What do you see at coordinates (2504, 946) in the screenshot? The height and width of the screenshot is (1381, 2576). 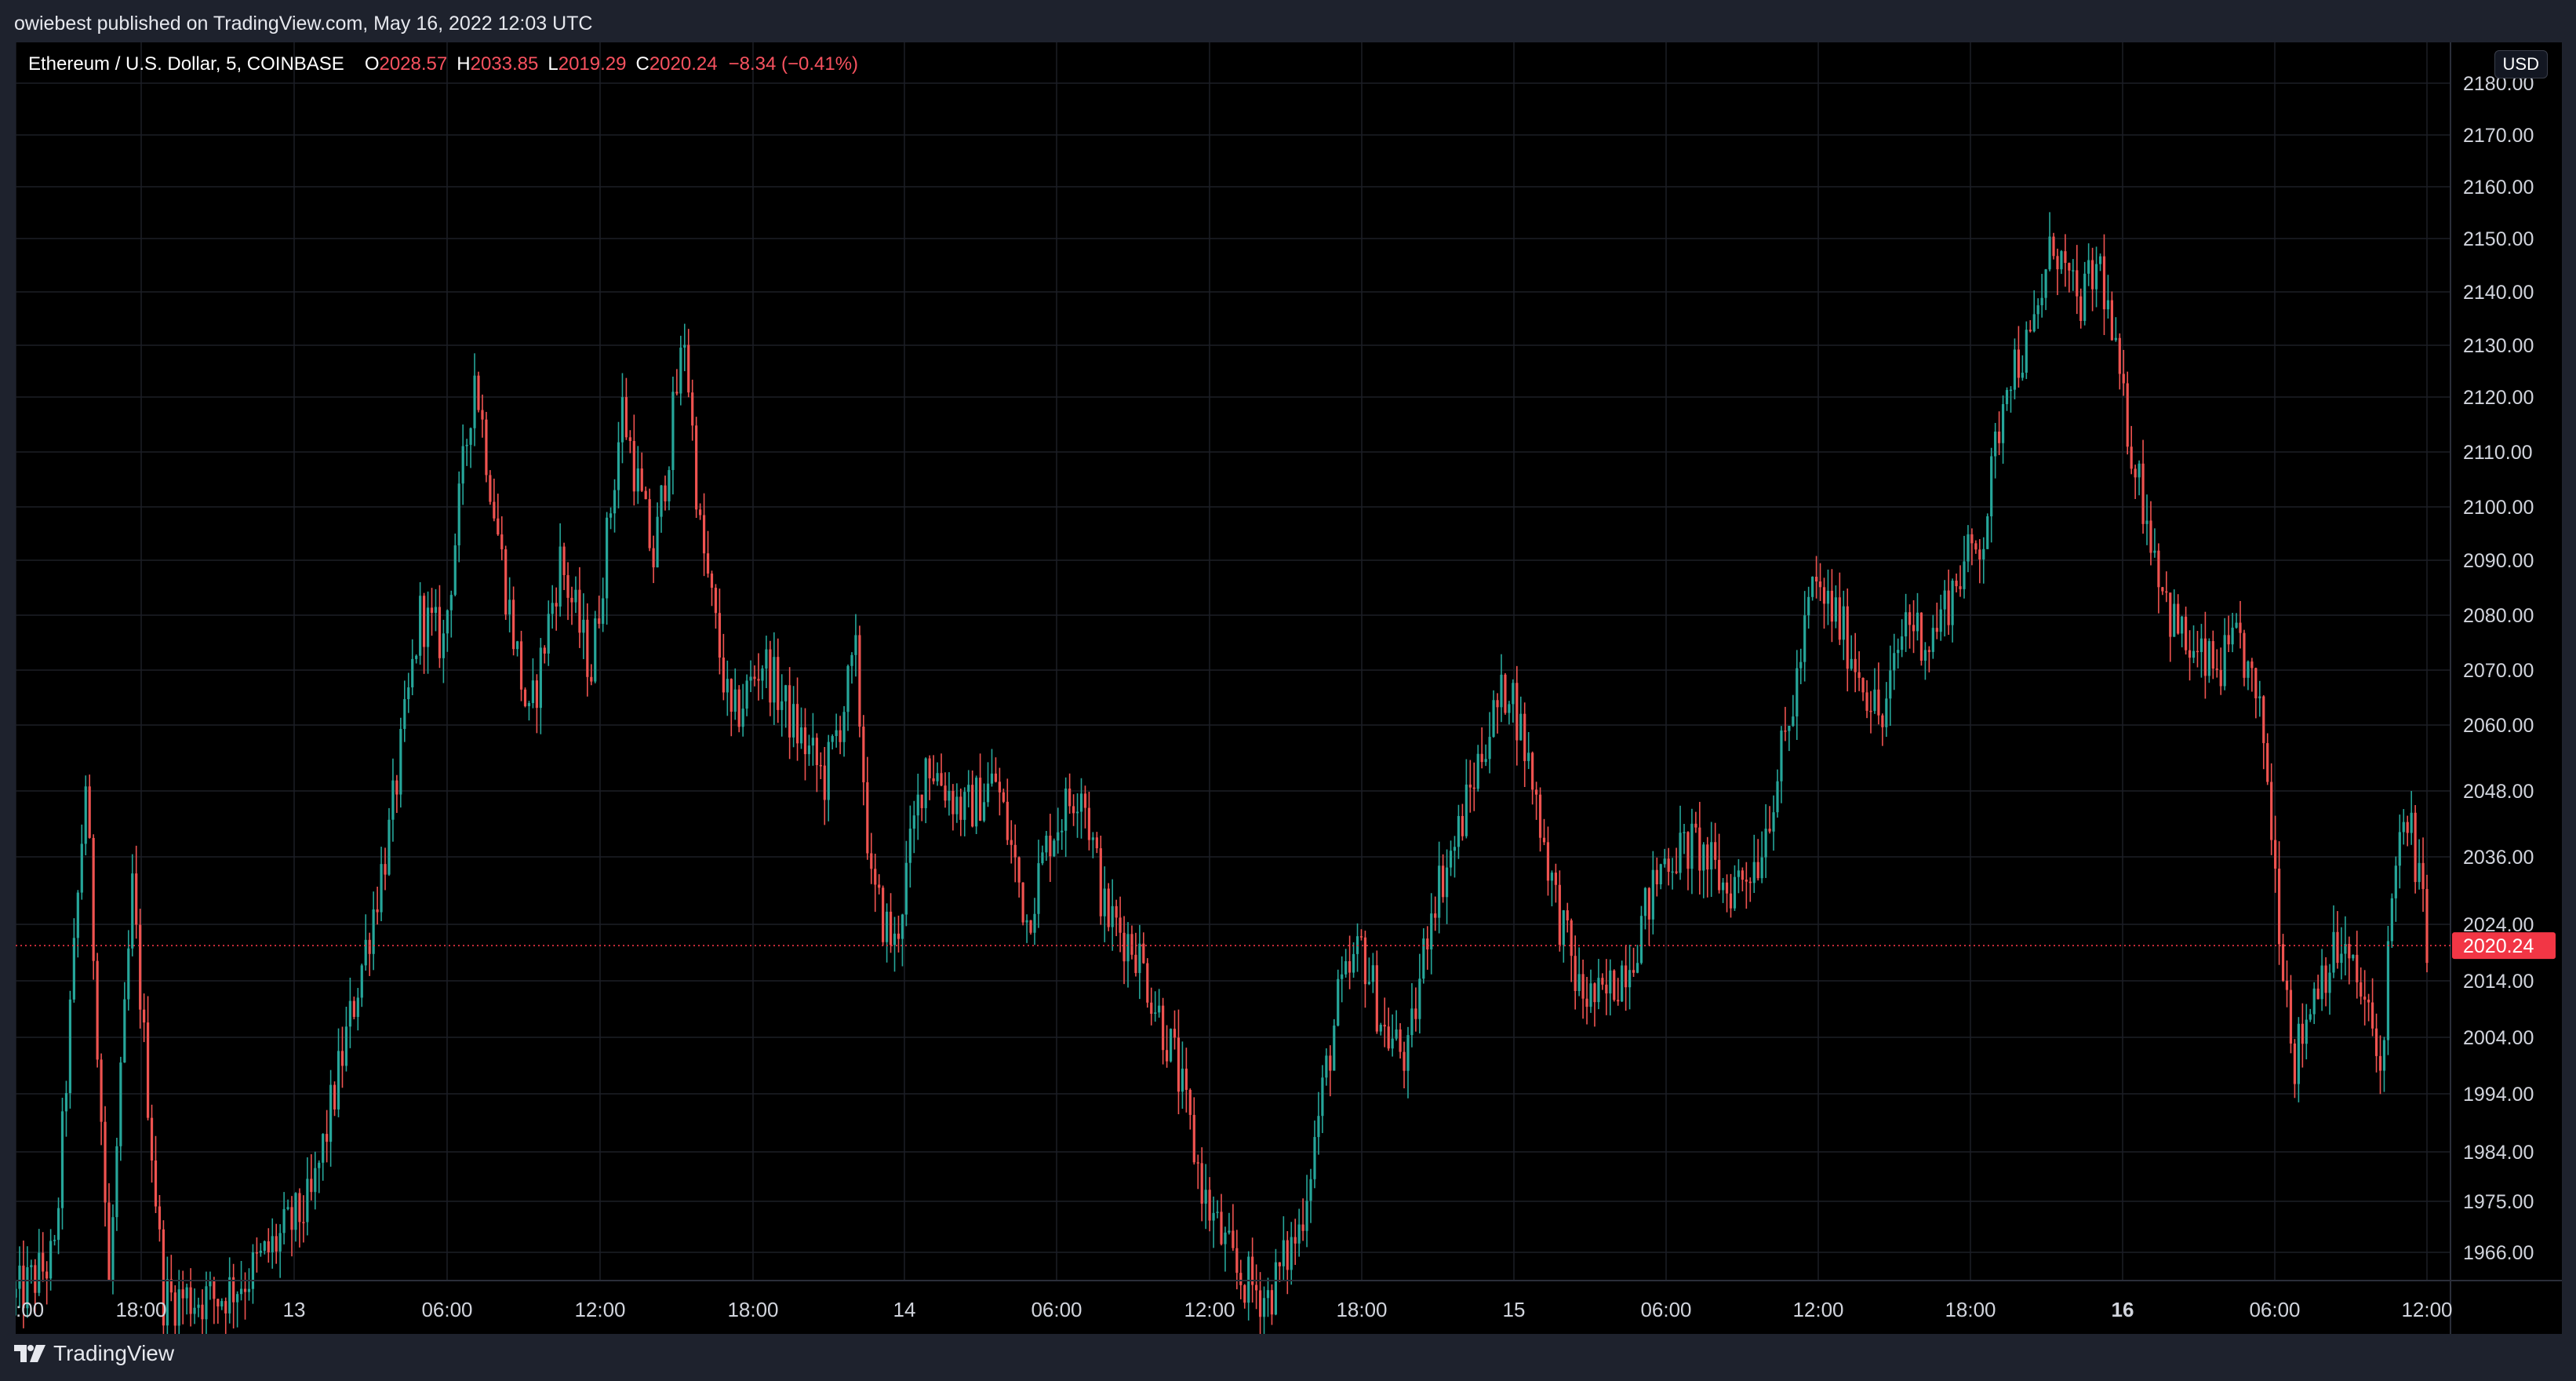 I see `last-price-badge` at bounding box center [2504, 946].